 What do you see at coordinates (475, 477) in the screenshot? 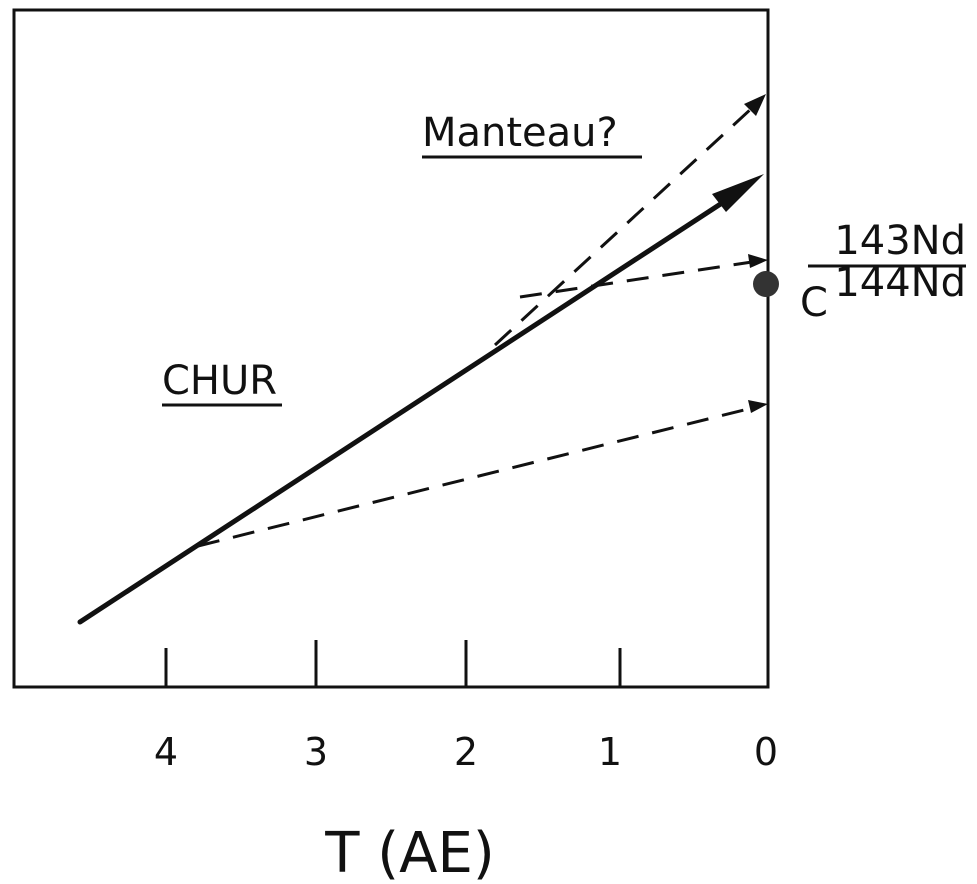
I see `dashed-line-lower` at bounding box center [475, 477].